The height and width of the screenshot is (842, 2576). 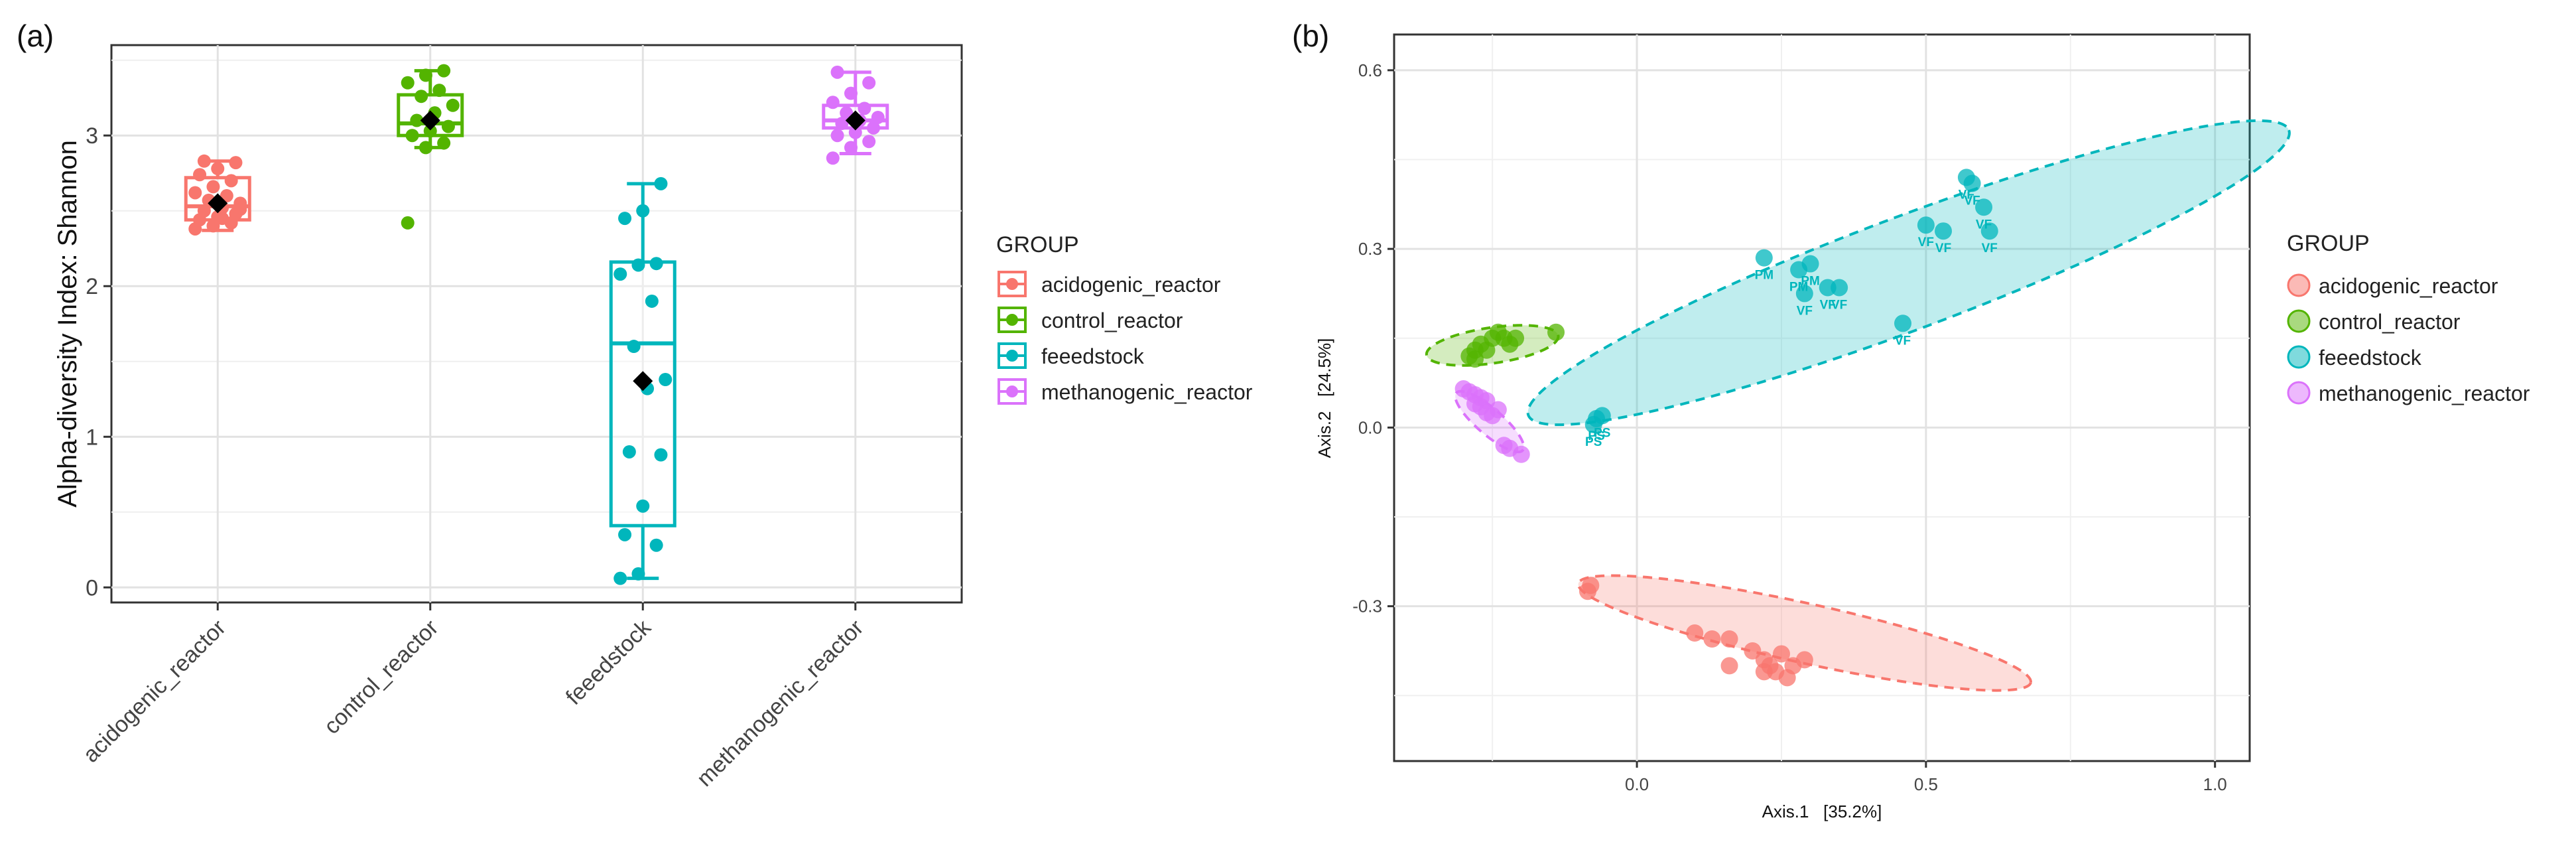 I want to click on x-tick-label: 1.0, so click(x=2215, y=784).